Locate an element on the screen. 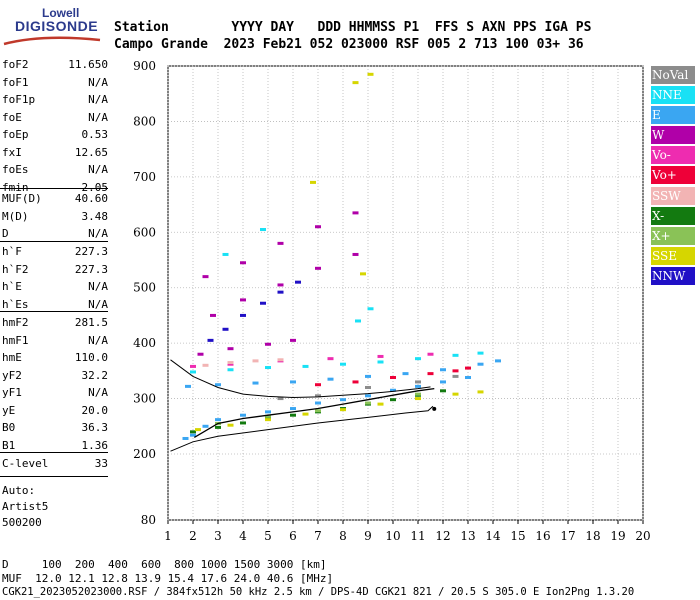  x-tick-label: 17 is located at coordinates (567, 536).